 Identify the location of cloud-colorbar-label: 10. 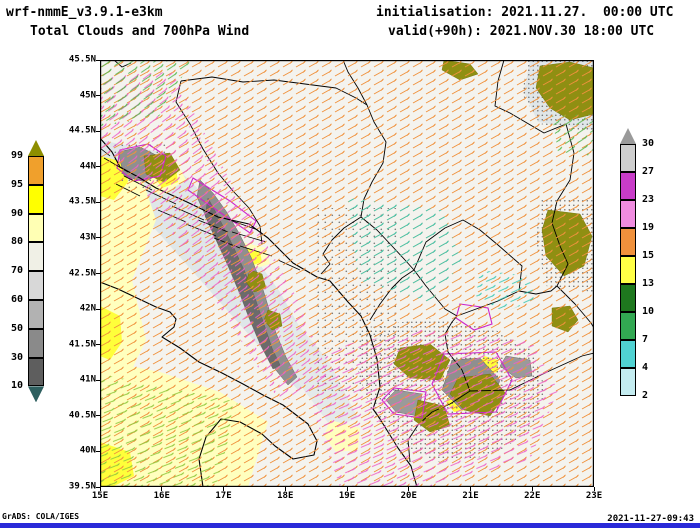
(16, 386).